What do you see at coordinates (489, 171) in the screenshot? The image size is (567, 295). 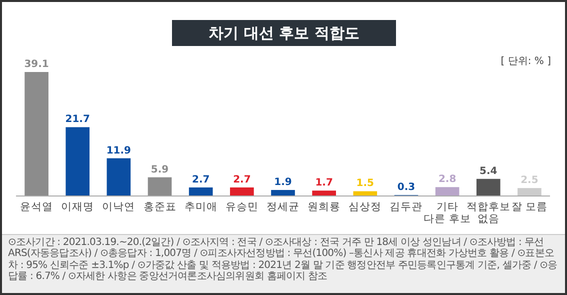 I see `data-label: 5.4` at bounding box center [489, 171].